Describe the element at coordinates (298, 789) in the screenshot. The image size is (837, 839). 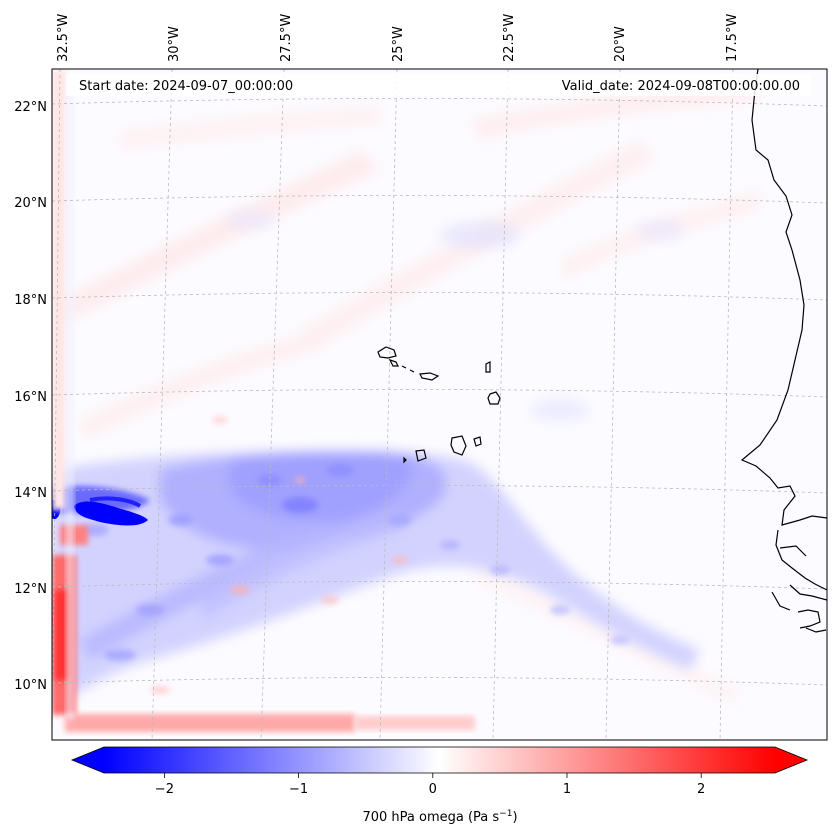
I see `colorbar-tick-label: −1` at that location.